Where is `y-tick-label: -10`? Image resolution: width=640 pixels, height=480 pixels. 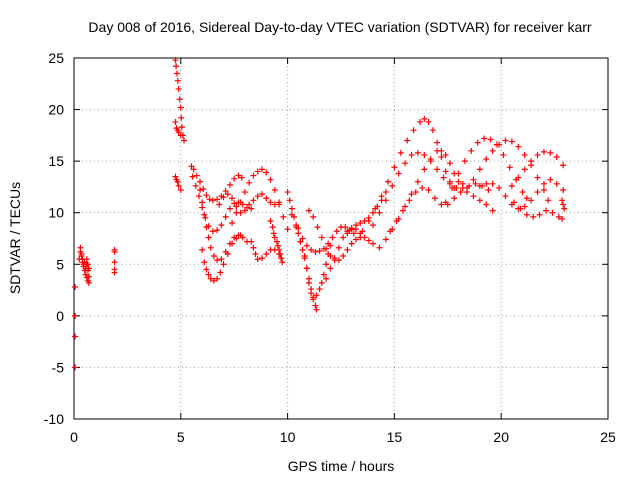
y-tick-label: -10 is located at coordinates (54, 419).